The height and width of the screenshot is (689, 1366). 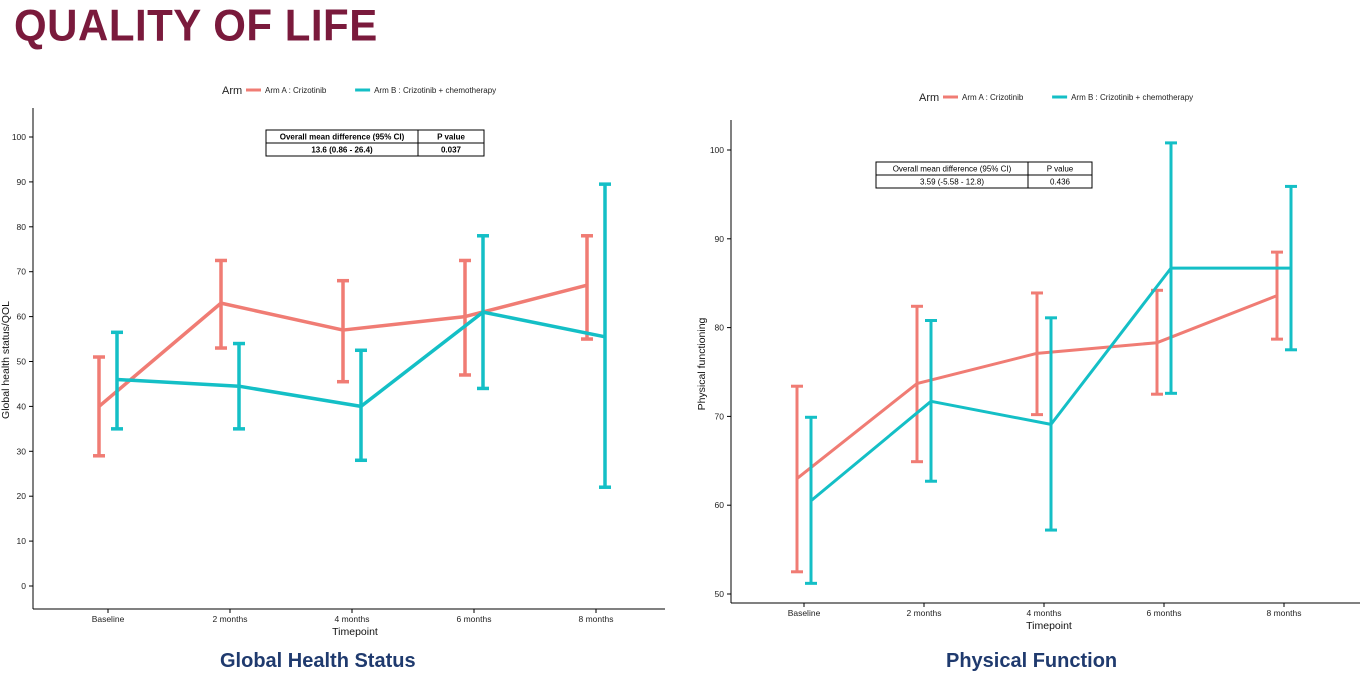 I want to click on y-axis-title: Physical functioning, so click(x=702, y=363).